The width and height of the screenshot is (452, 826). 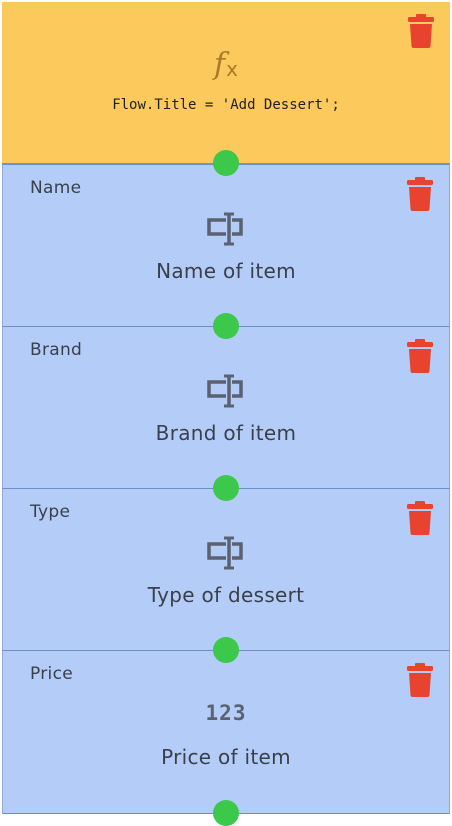 What do you see at coordinates (226, 713) in the screenshot?
I see `number-icon: 123` at bounding box center [226, 713].